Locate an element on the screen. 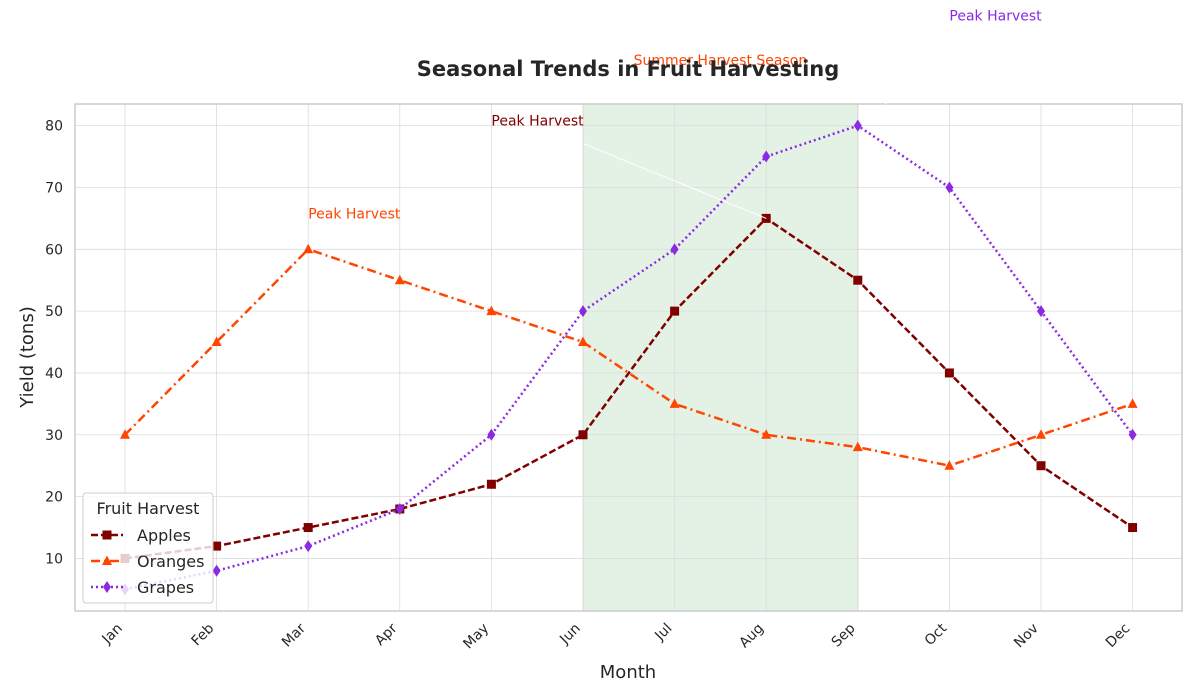  legend-label-oranges: Oranges is located at coordinates (170, 561).